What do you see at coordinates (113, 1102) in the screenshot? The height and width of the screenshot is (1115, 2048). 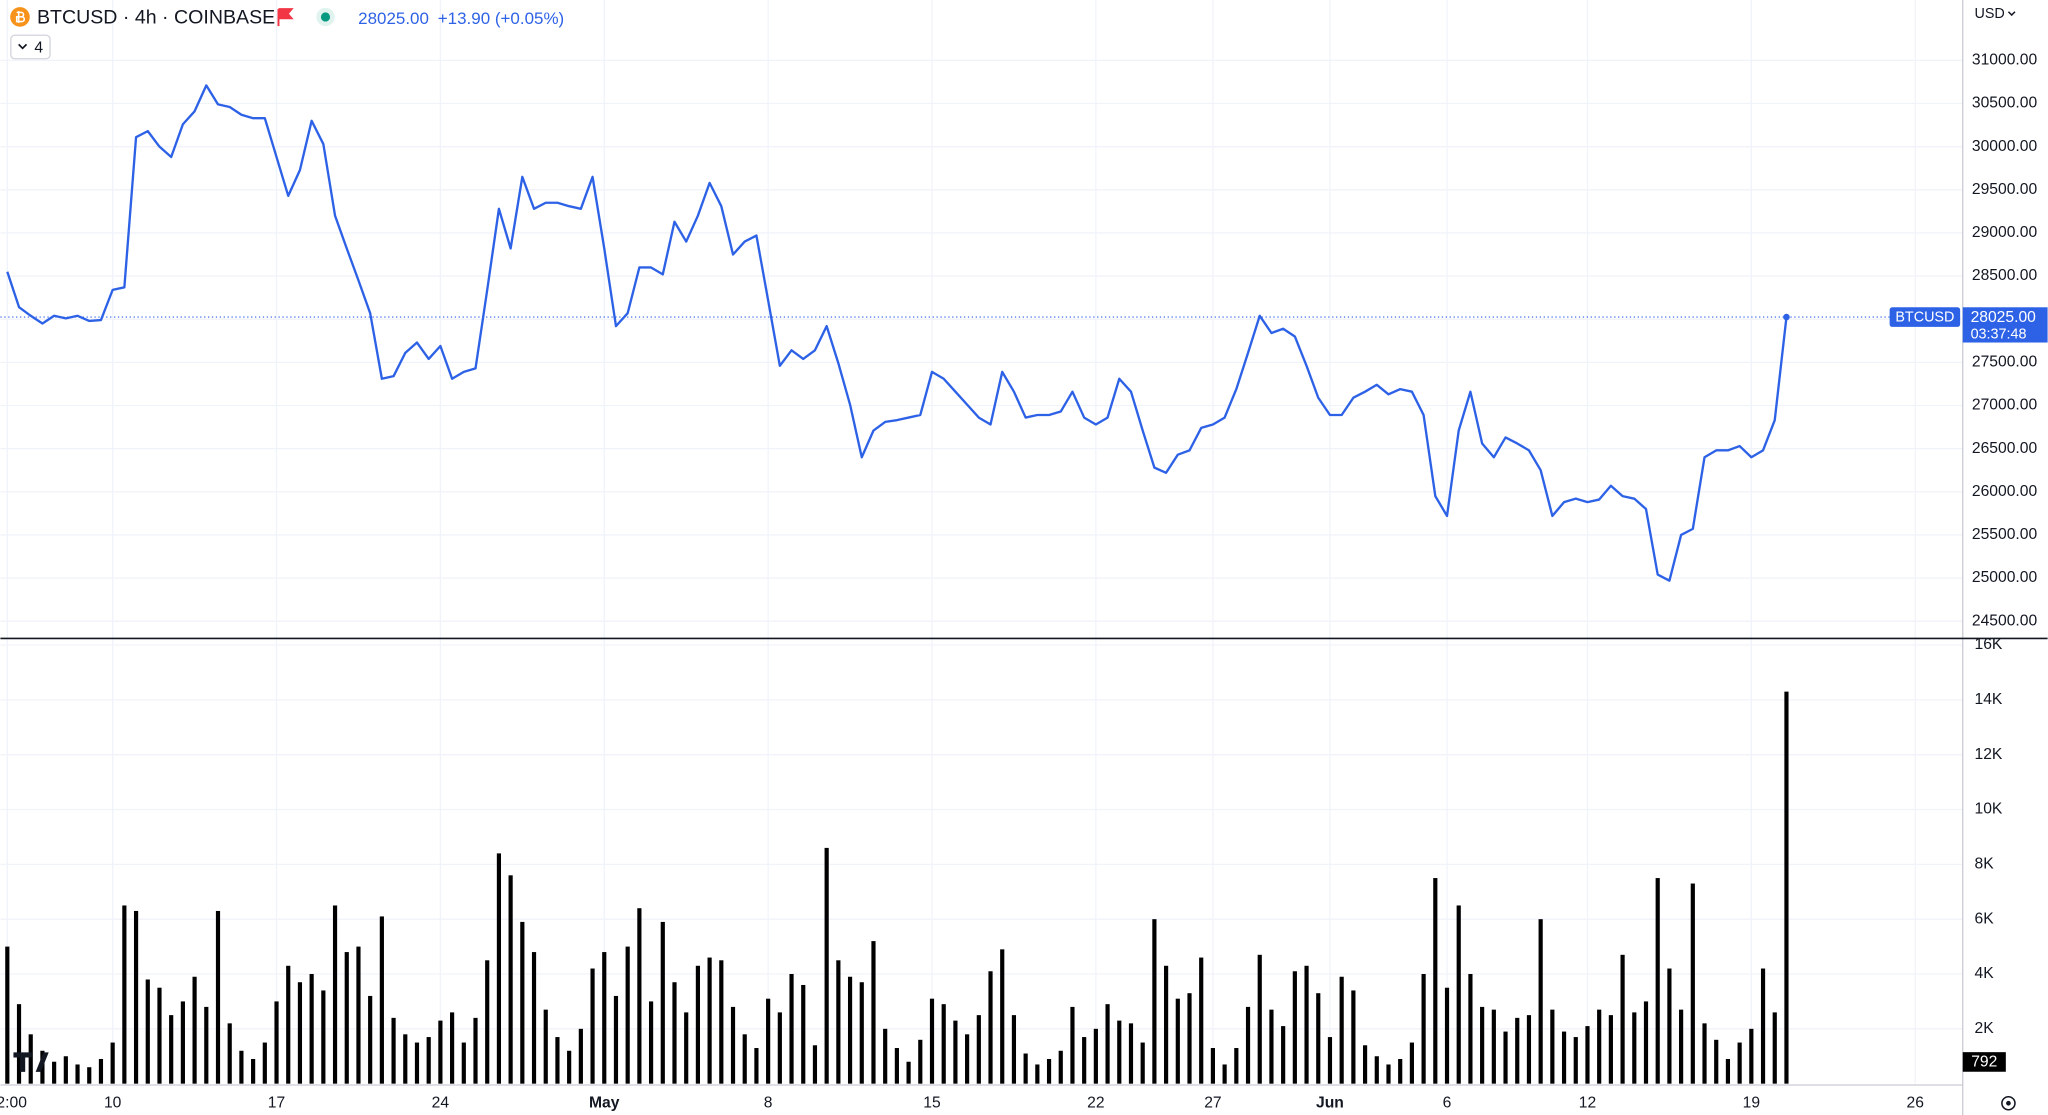 I see `x-tick-label: 10` at bounding box center [113, 1102].